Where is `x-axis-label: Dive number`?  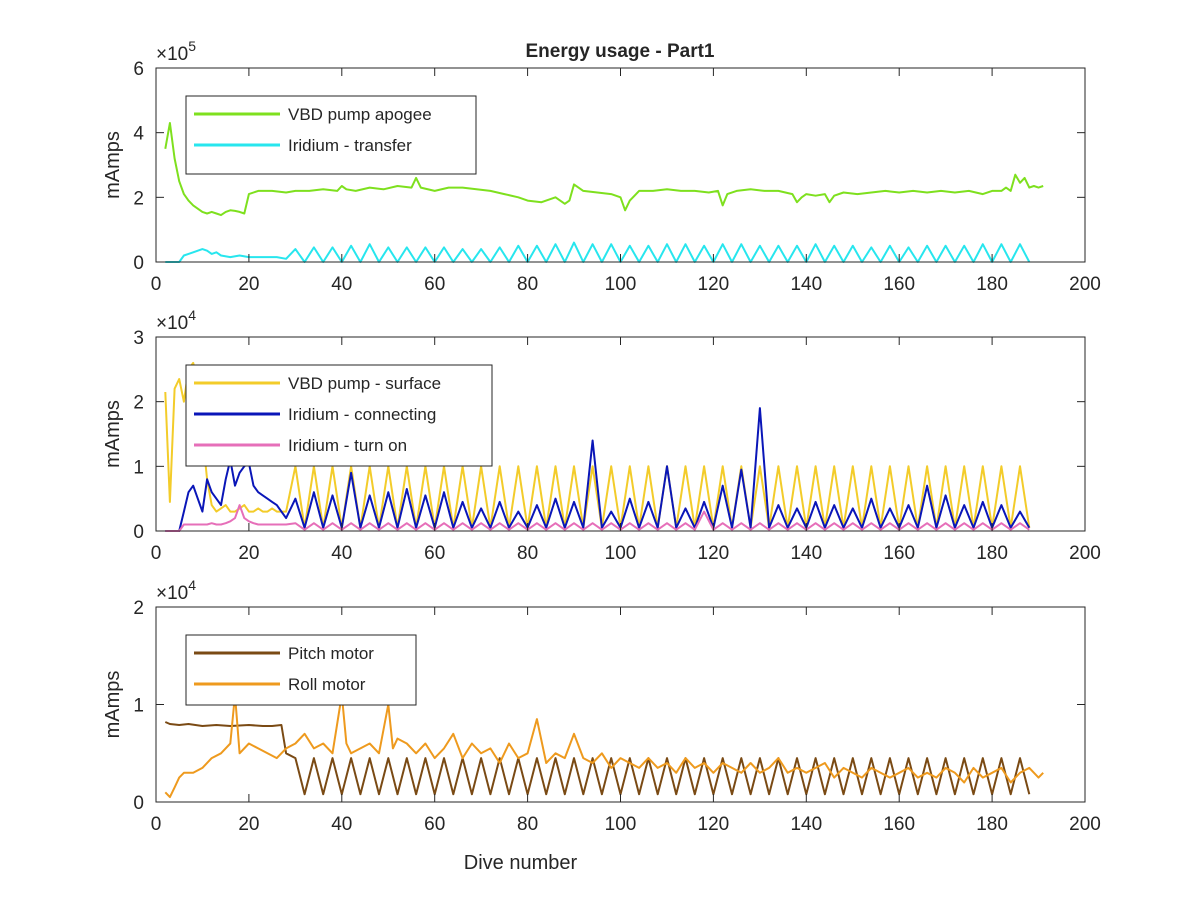
x-axis-label: Dive number is located at coordinates (521, 863).